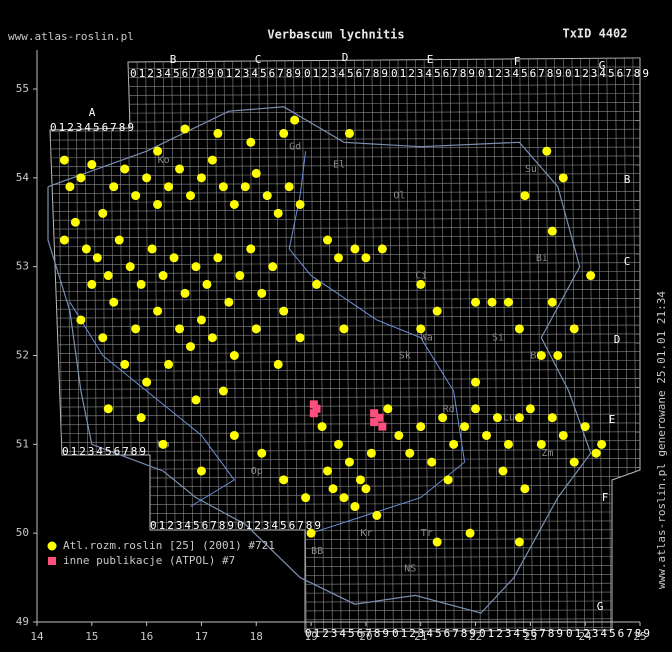  I want to click on x-tick-label: 14, so click(37, 636).